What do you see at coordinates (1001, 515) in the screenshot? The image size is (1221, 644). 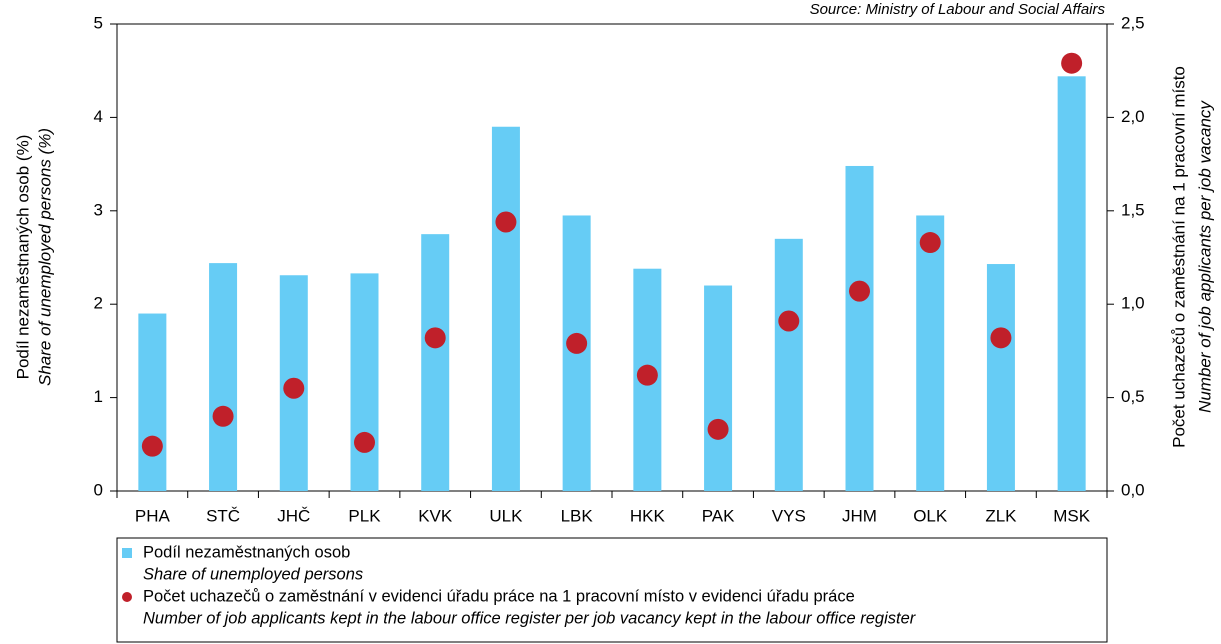 I see `x-tick-label: ZLK` at bounding box center [1001, 515].